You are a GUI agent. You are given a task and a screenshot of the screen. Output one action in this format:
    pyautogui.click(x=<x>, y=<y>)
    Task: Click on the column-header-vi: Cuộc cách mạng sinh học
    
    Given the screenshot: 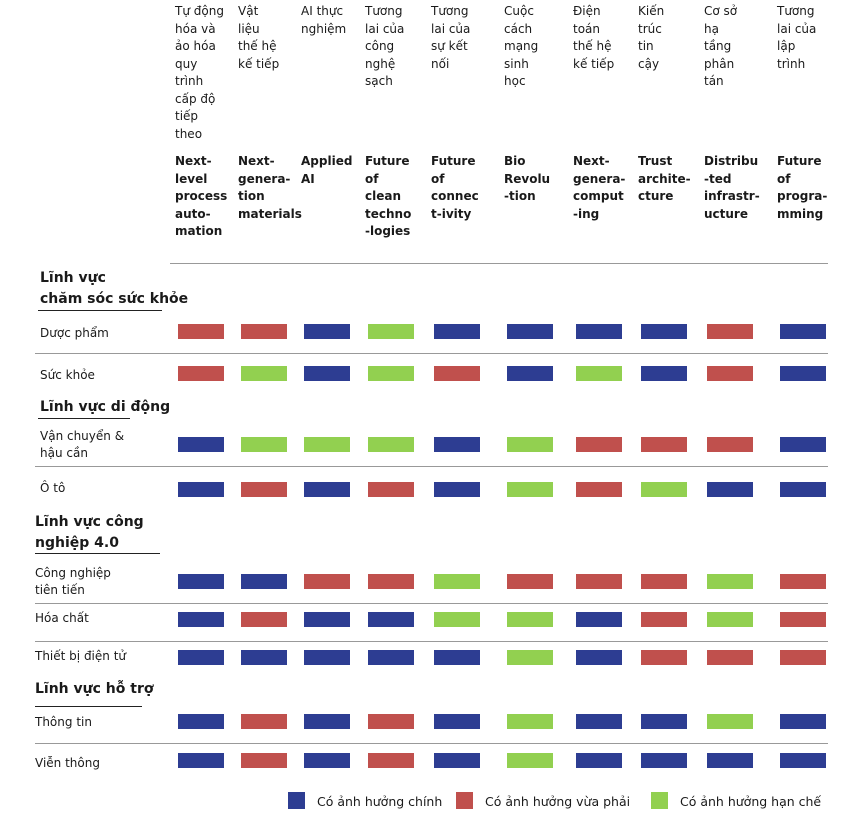 What is the action you would take?
    pyautogui.click(x=521, y=46)
    